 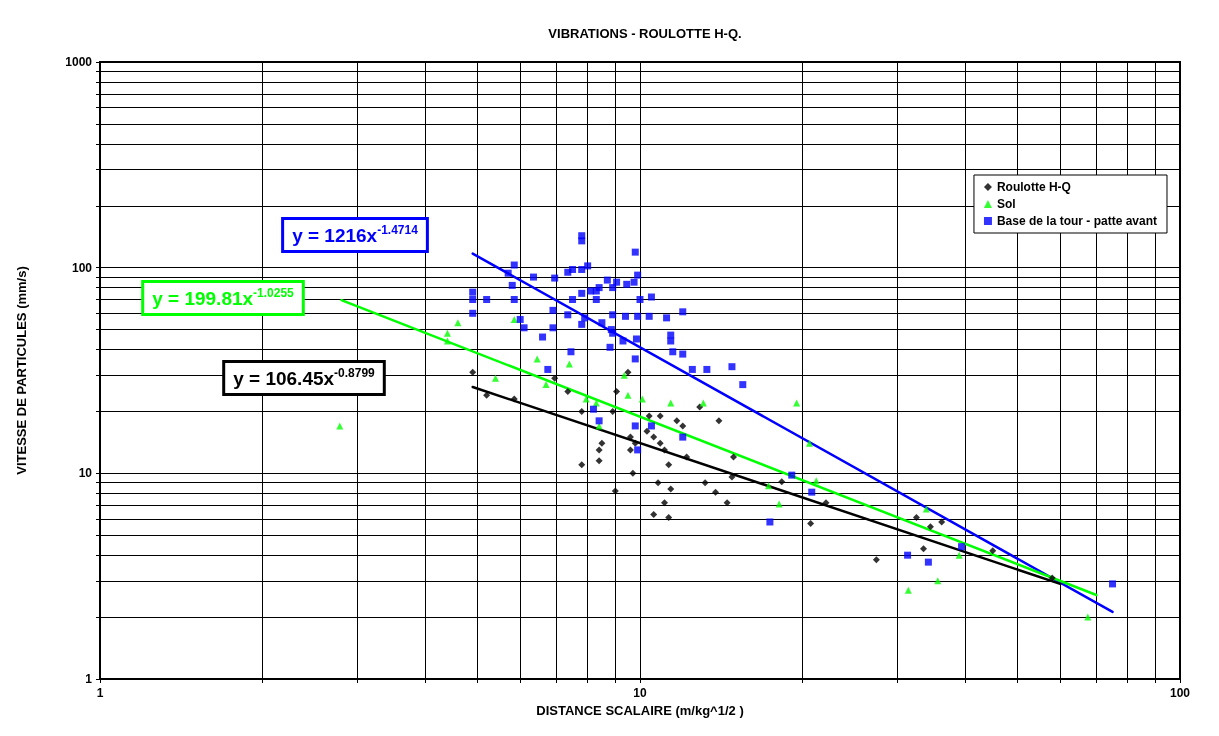 What do you see at coordinates (85, 473) in the screenshot?
I see `y-tick-label: 10` at bounding box center [85, 473].